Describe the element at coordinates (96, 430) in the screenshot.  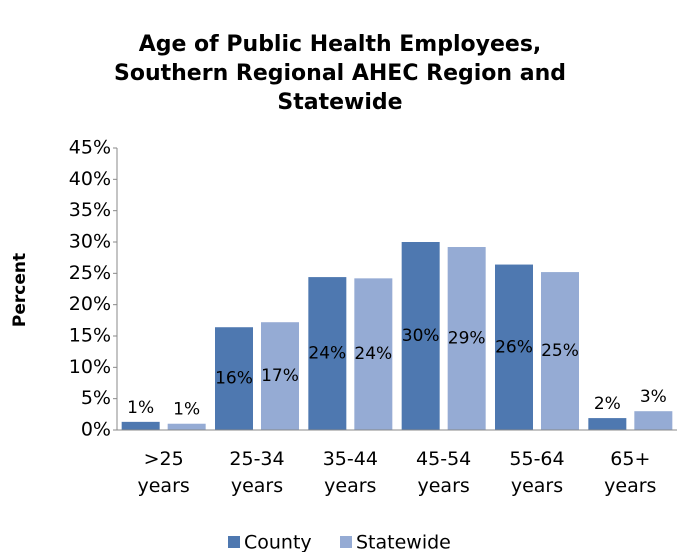
I see `y-tick-label: 0%` at that location.